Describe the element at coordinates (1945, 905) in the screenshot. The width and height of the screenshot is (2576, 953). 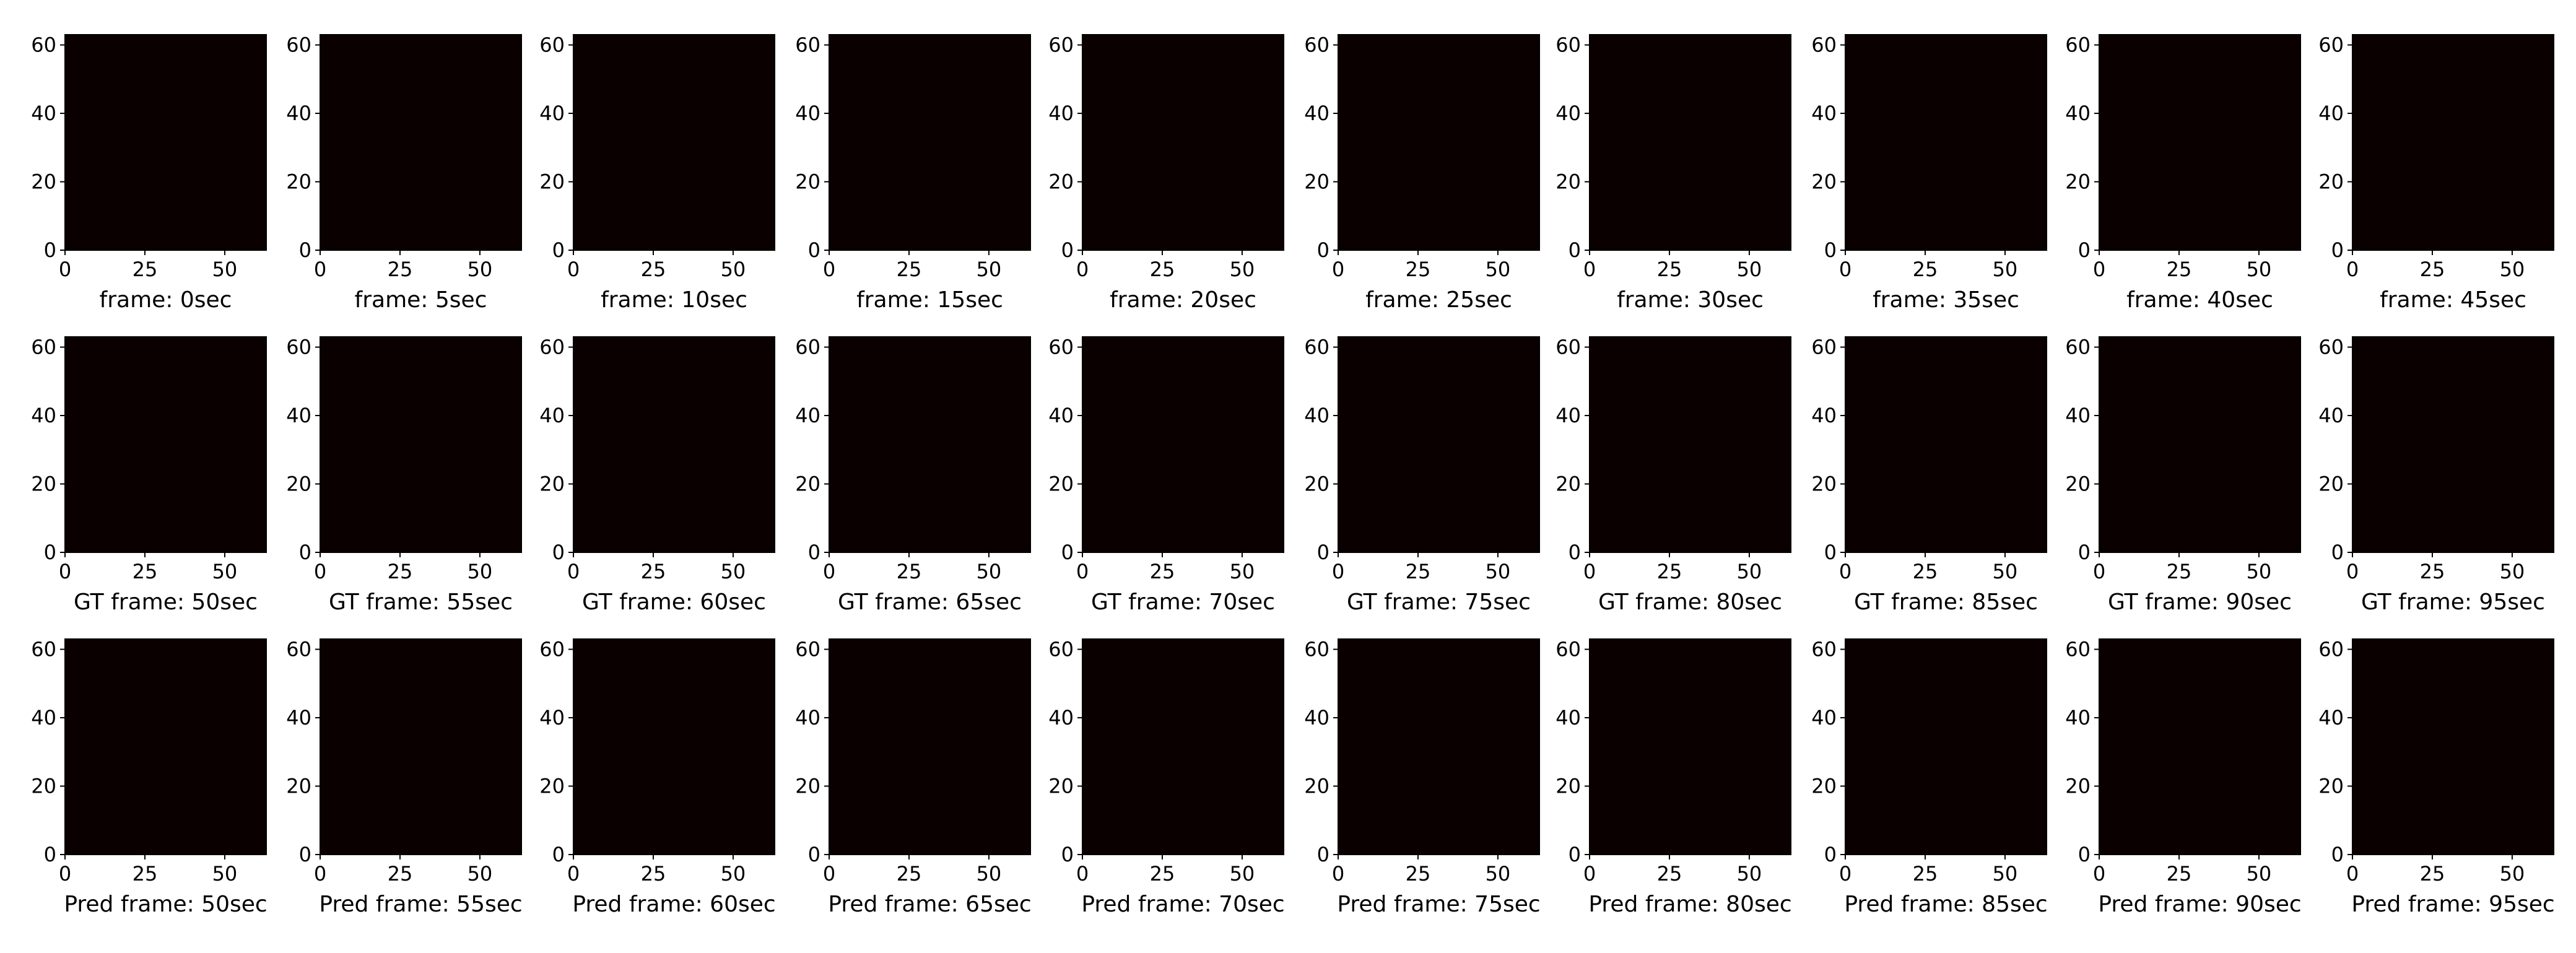
I see `panel-caption: Pred frame: 85sec` at that location.